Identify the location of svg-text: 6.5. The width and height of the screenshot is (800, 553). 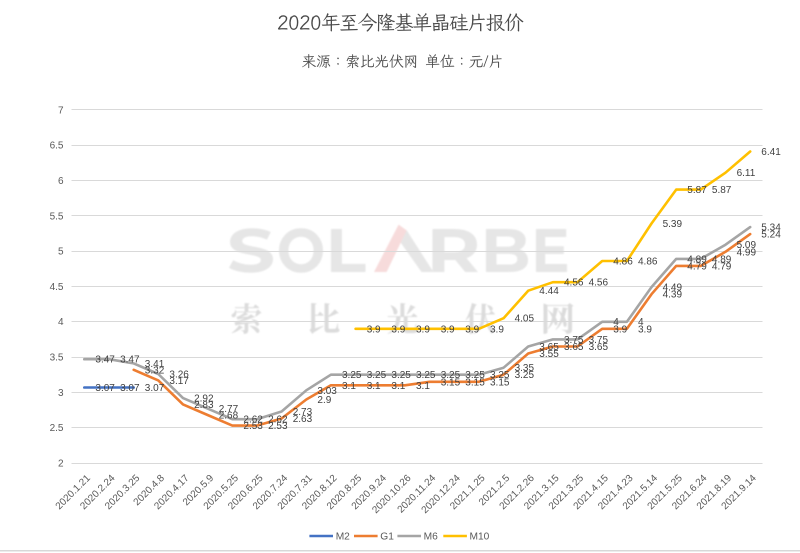
(57, 146).